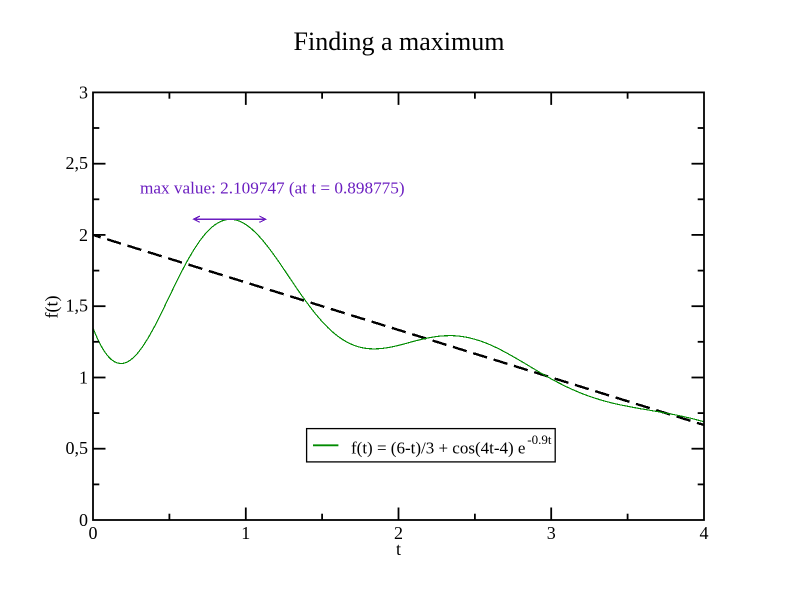  What do you see at coordinates (77, 163) in the screenshot?
I see `svg-text: 2,5` at bounding box center [77, 163].